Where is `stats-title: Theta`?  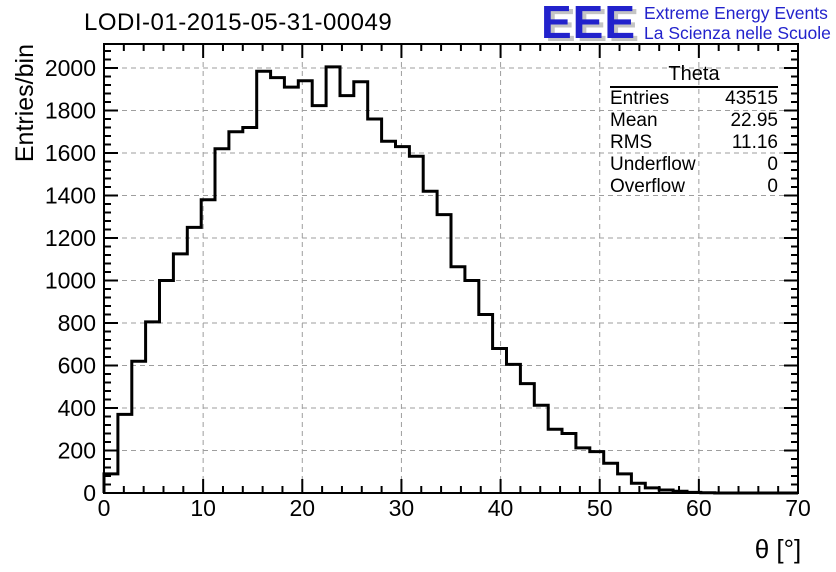 stats-title: Theta is located at coordinates (694, 75).